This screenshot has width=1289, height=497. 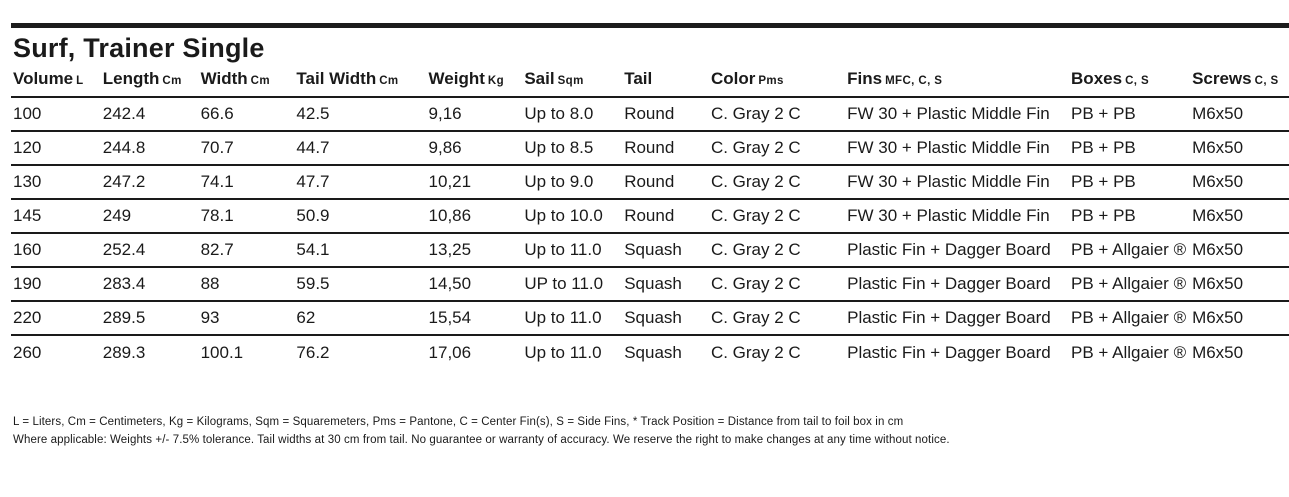 What do you see at coordinates (638, 78) in the screenshot?
I see `col-label: Tail` at bounding box center [638, 78].